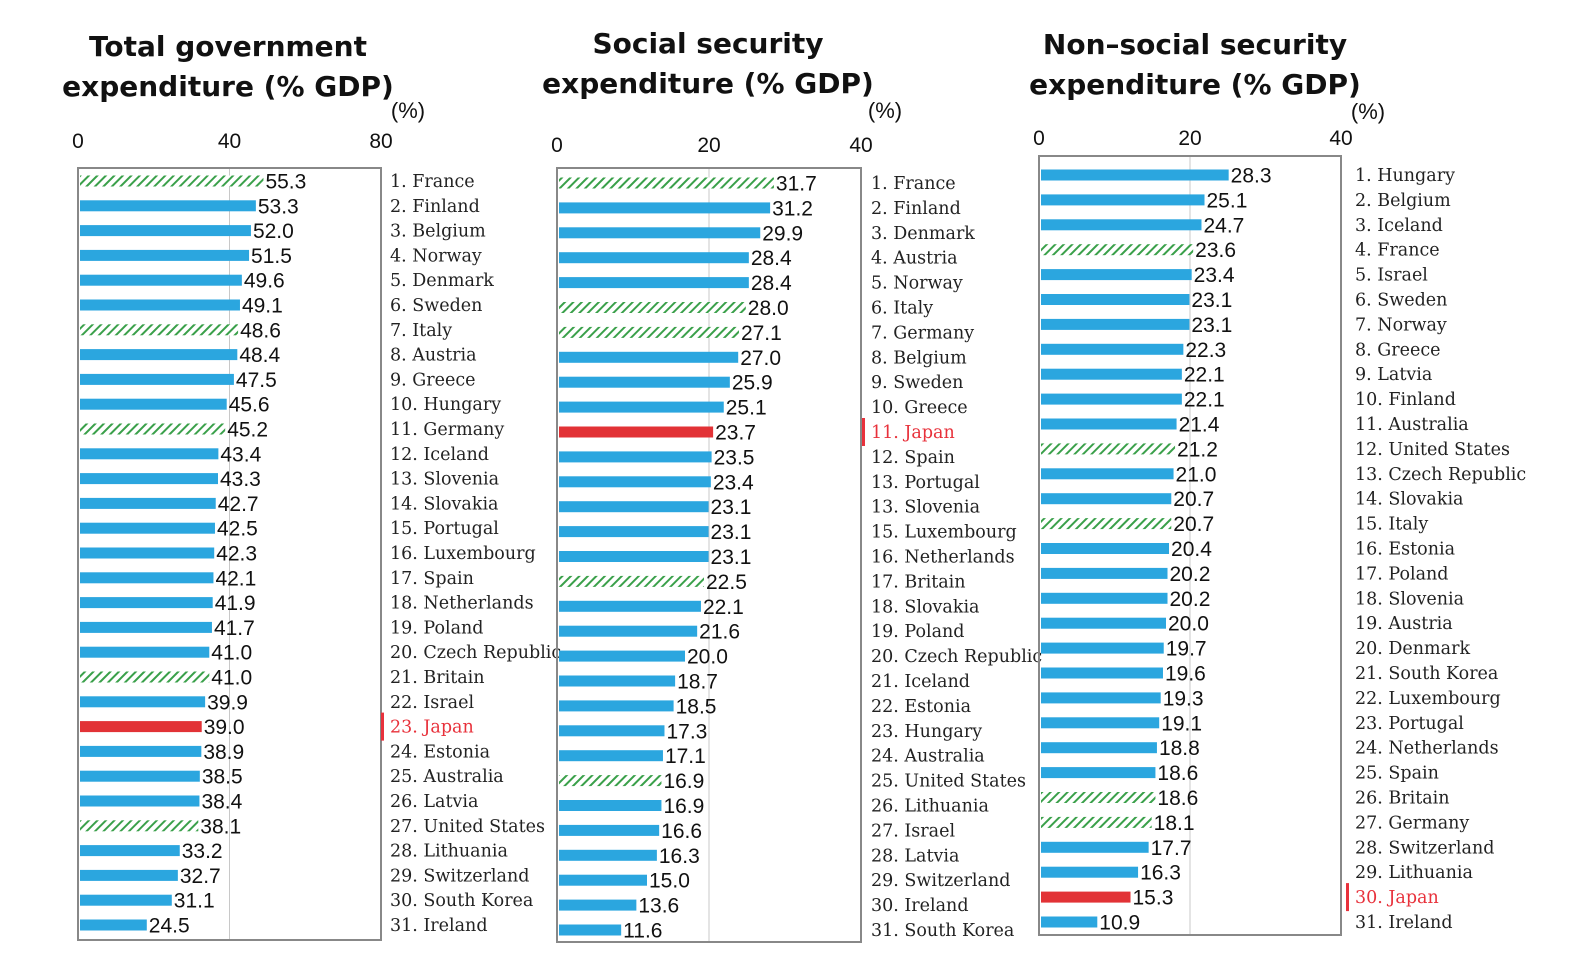 Image resolution: width=1571 pixels, height=976 pixels. What do you see at coordinates (78, 141) in the screenshot?
I see `x-tick-label: 0` at bounding box center [78, 141].